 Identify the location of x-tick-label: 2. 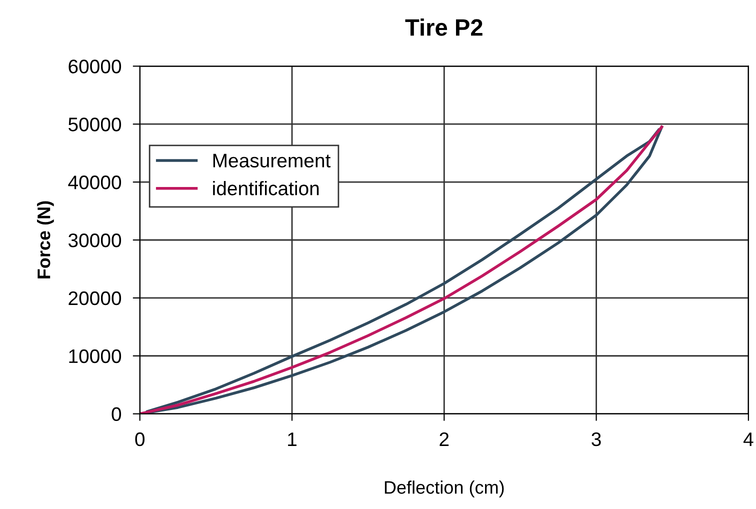
(444, 439).